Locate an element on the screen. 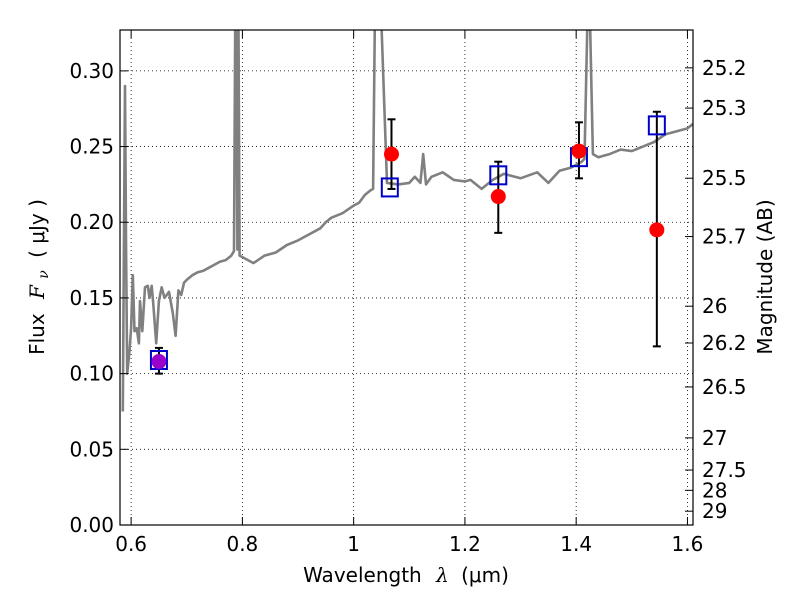  y-axis: 0.00 0.05 0.10 0.15 0.20 0.25 0.30 is located at coordinates (98, 298).